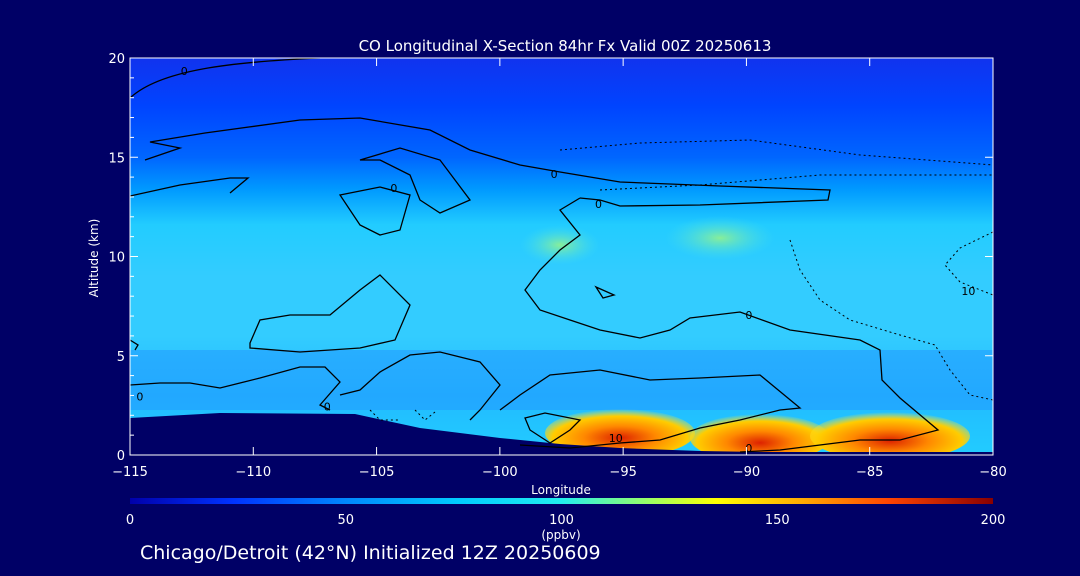 The height and width of the screenshot is (576, 1080). Describe the element at coordinates (993, 520) in the screenshot. I see `colorbar-tick-label: 200` at that location.